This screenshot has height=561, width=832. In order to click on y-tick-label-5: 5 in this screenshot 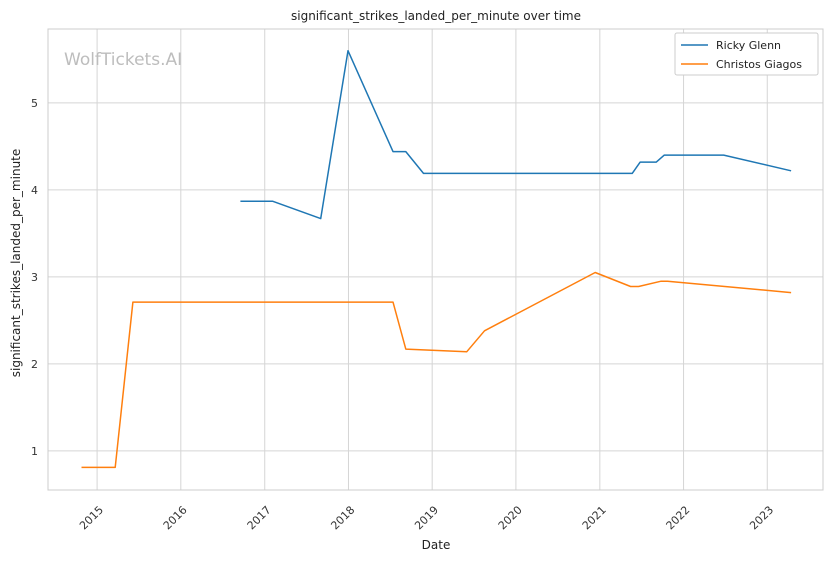, I will do `click(34, 103)`.